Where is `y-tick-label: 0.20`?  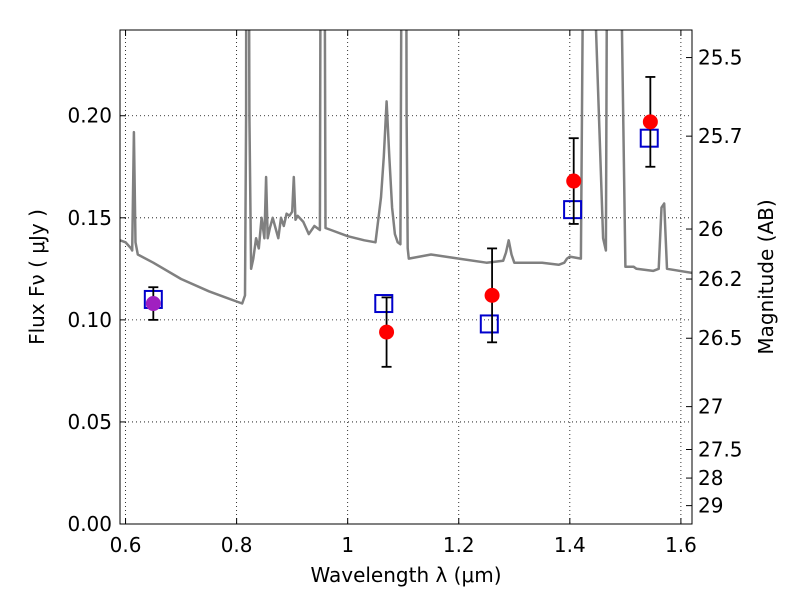
y-tick-label: 0.20 is located at coordinates (89, 116).